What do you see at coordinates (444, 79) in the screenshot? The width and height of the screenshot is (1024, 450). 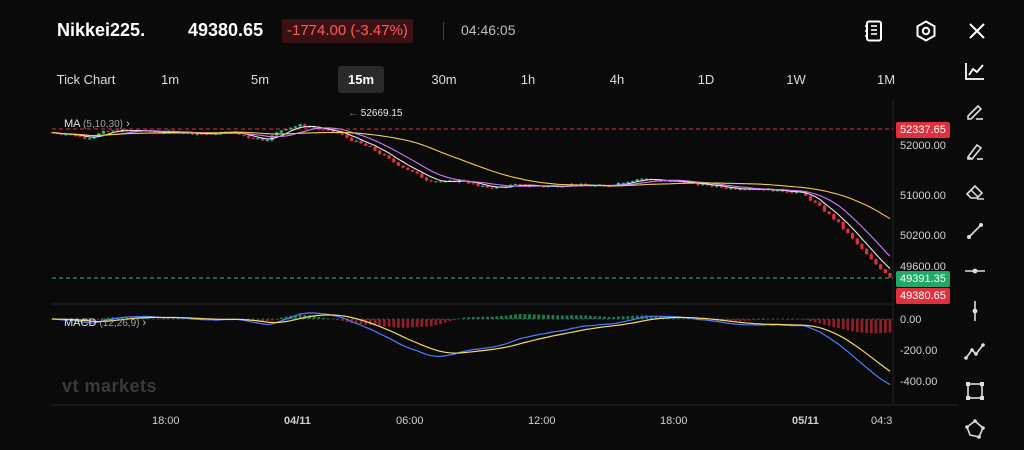 I see `tab-30m: 30m` at bounding box center [444, 79].